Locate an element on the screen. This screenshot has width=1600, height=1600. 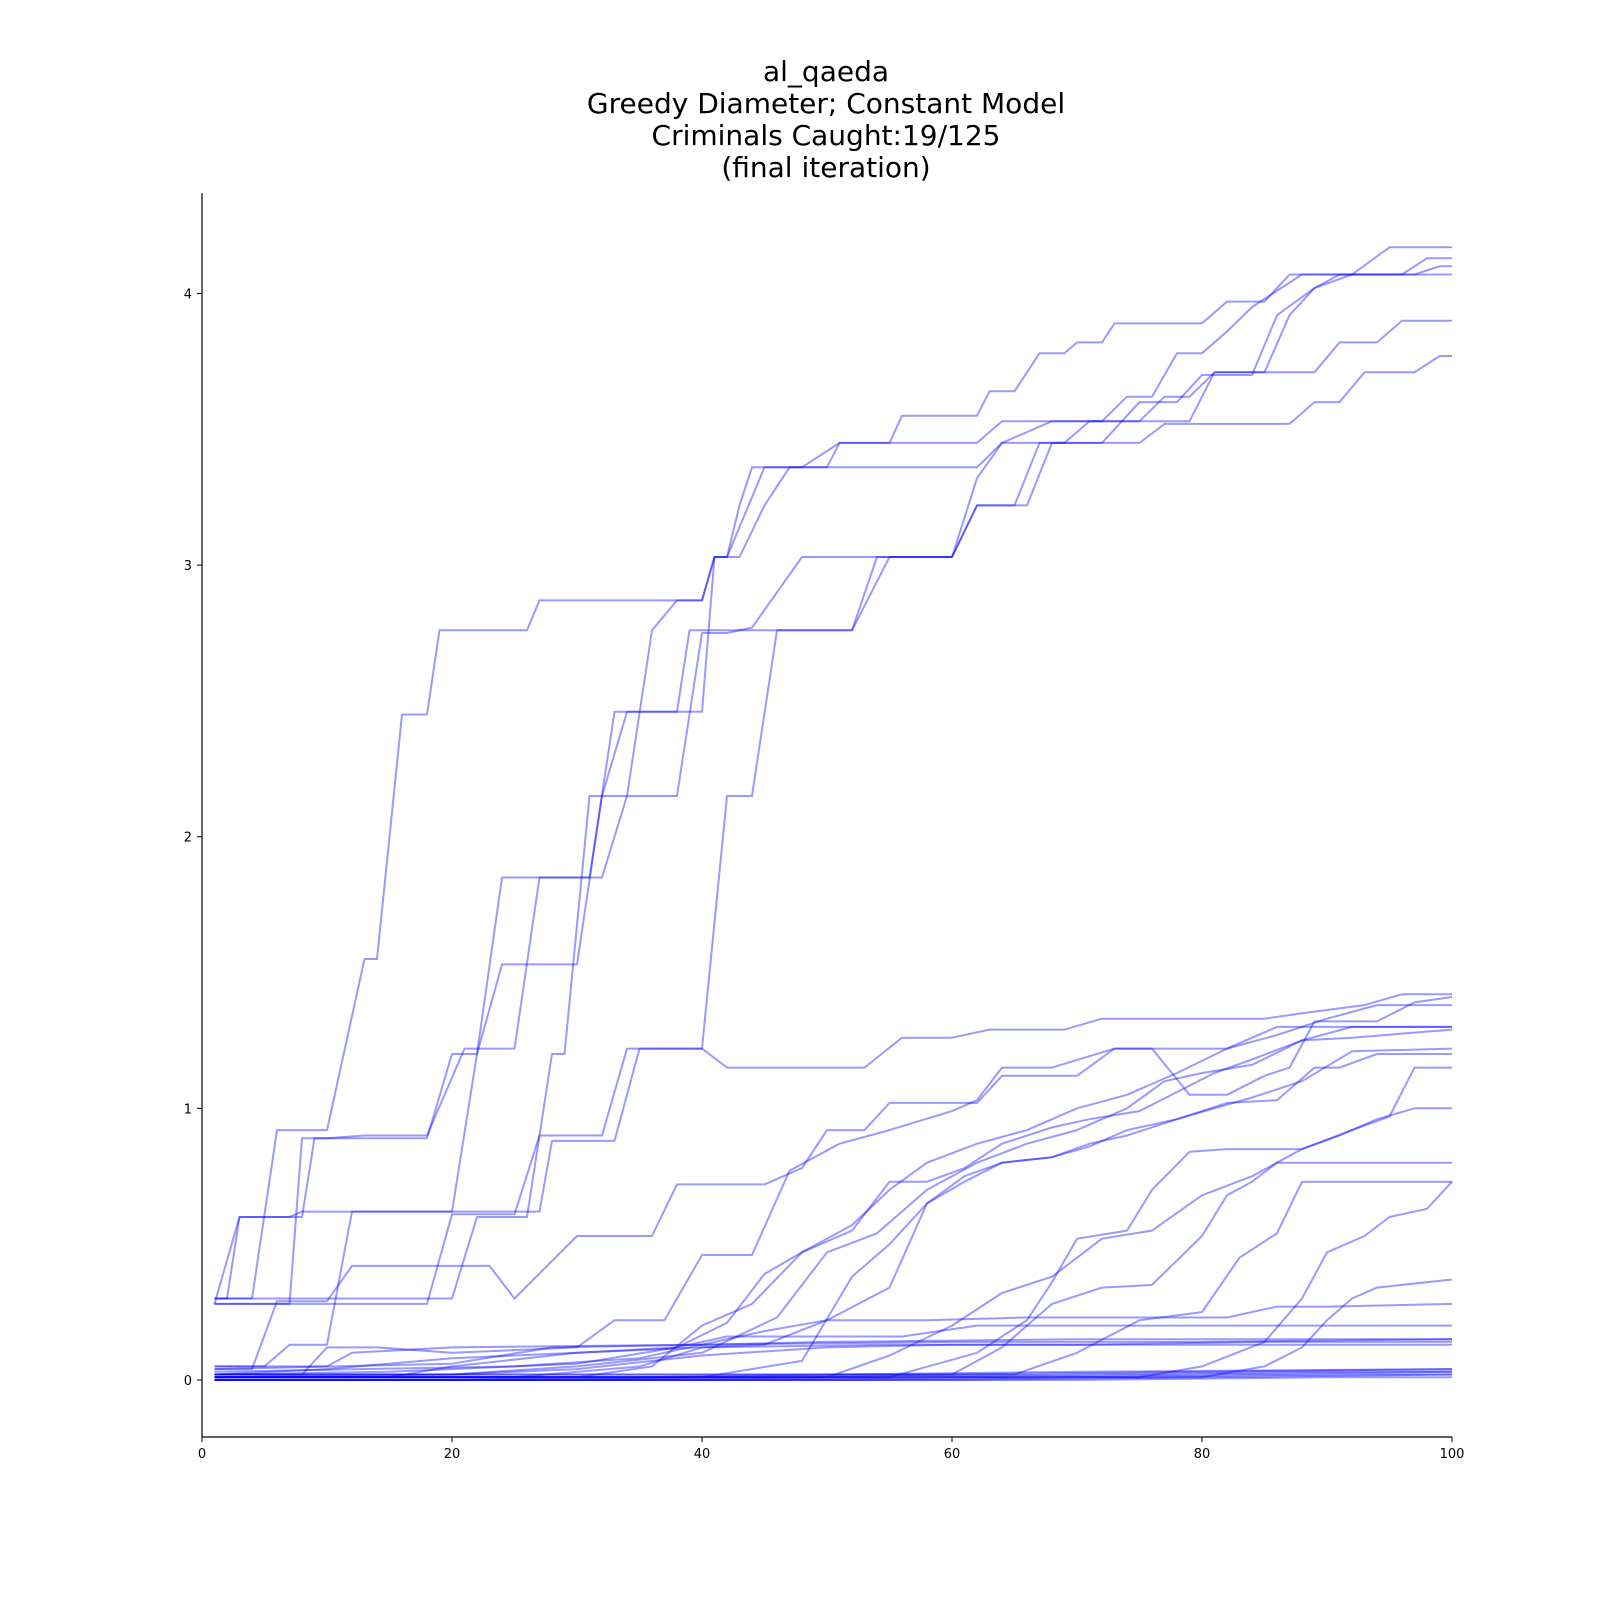
x-tick-label-20: 20 is located at coordinates (452, 1454).